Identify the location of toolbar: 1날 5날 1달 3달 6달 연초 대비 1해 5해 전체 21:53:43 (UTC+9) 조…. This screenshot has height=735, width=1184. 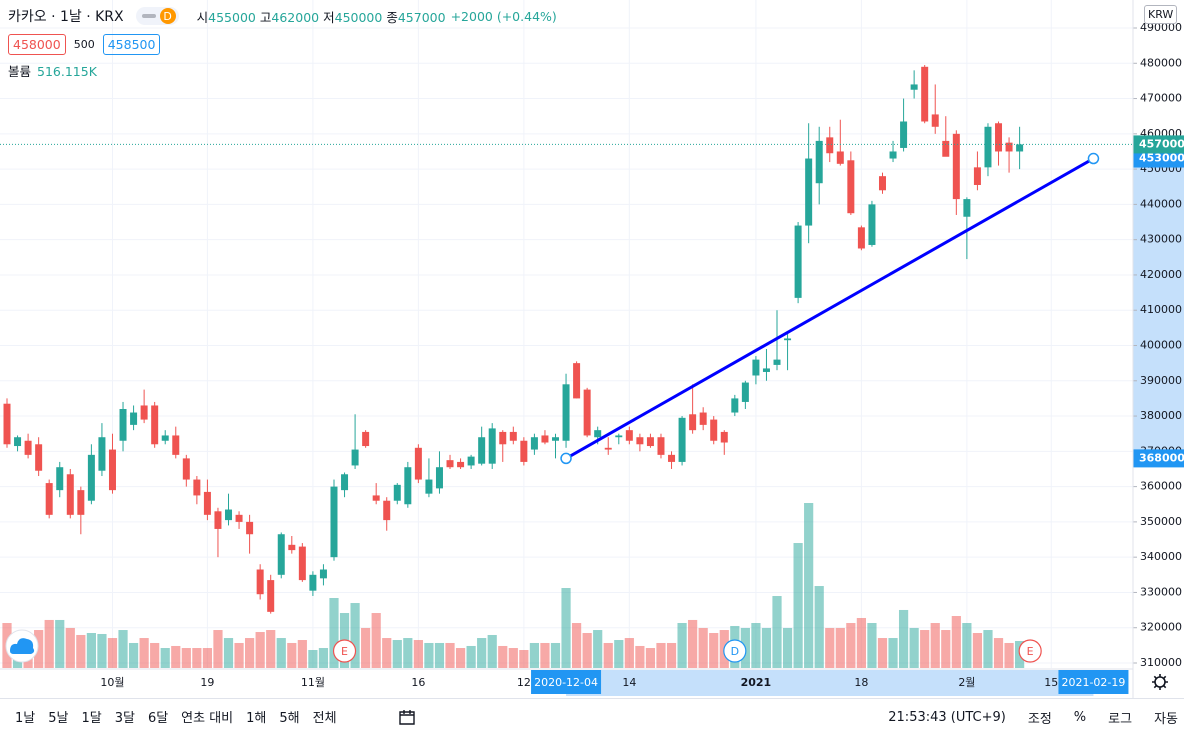
(592, 716).